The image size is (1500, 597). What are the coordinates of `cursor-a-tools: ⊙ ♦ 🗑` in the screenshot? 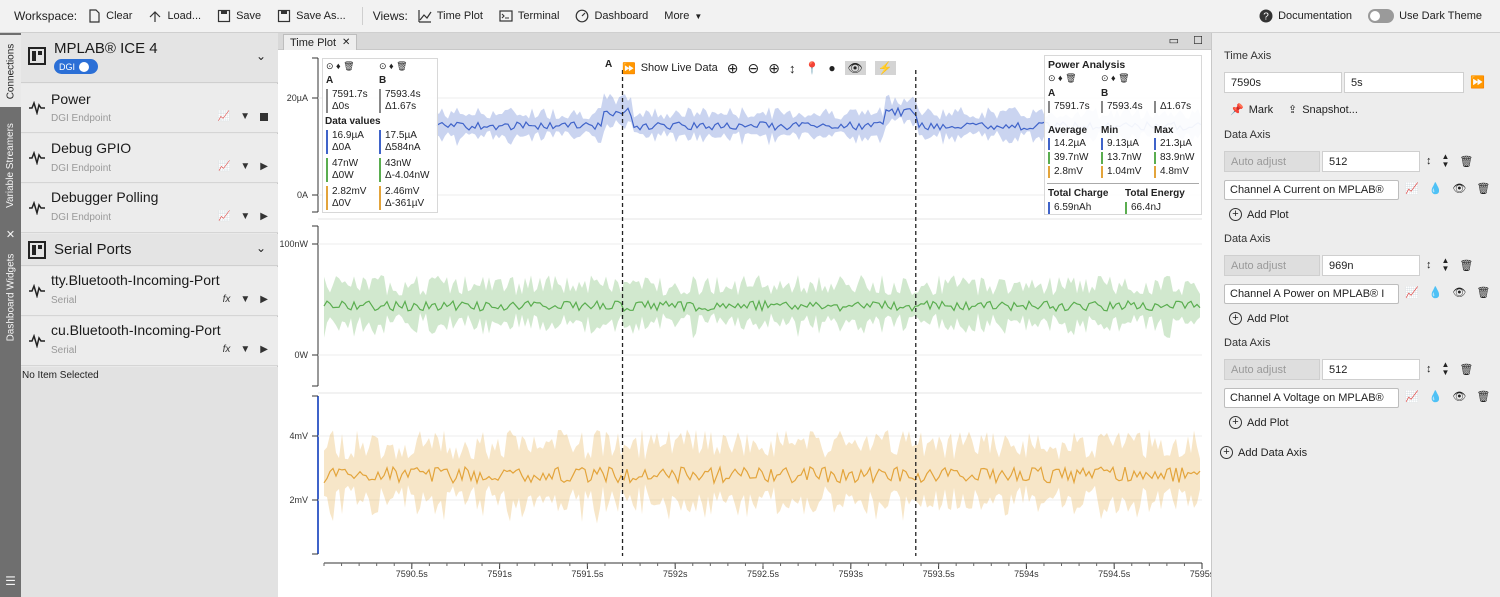 It's located at (340, 66).